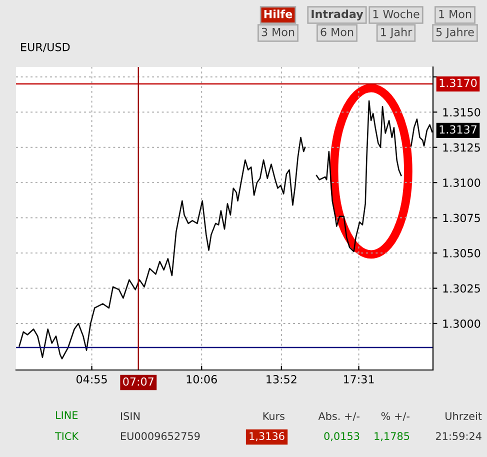  What do you see at coordinates (339, 416) in the screenshot?
I see `text: Abs. +/-` at bounding box center [339, 416].